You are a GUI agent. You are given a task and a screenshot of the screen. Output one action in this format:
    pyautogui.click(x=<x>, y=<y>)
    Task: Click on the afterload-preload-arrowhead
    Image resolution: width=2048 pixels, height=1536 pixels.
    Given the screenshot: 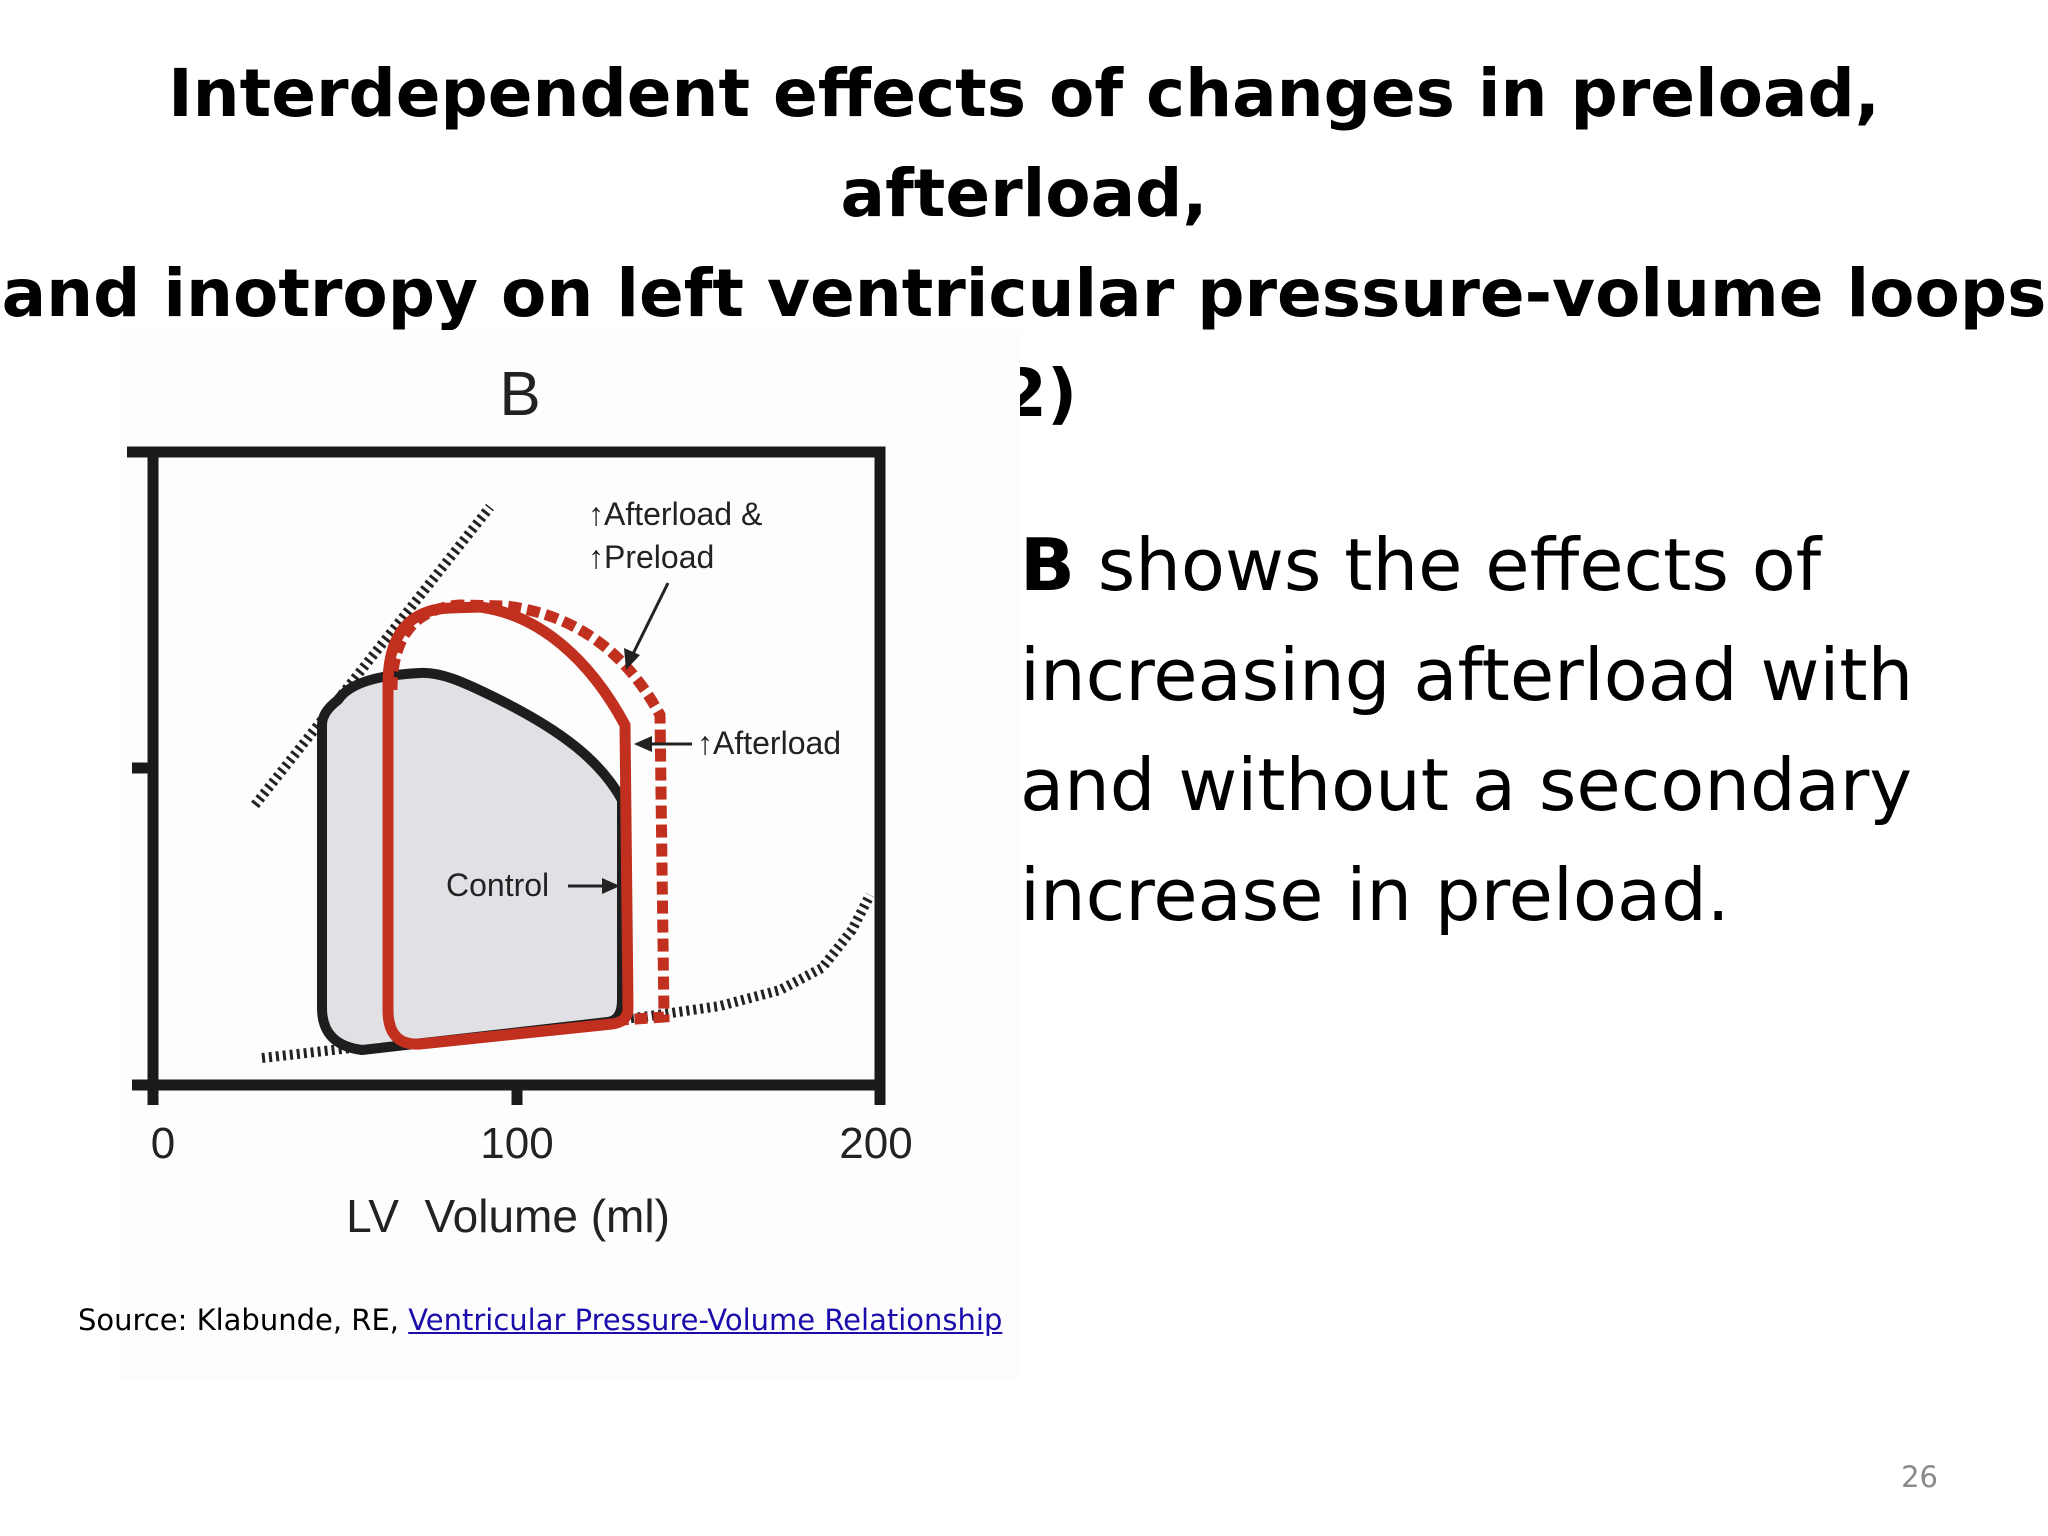 What is the action you would take?
    pyautogui.click(x=632, y=659)
    